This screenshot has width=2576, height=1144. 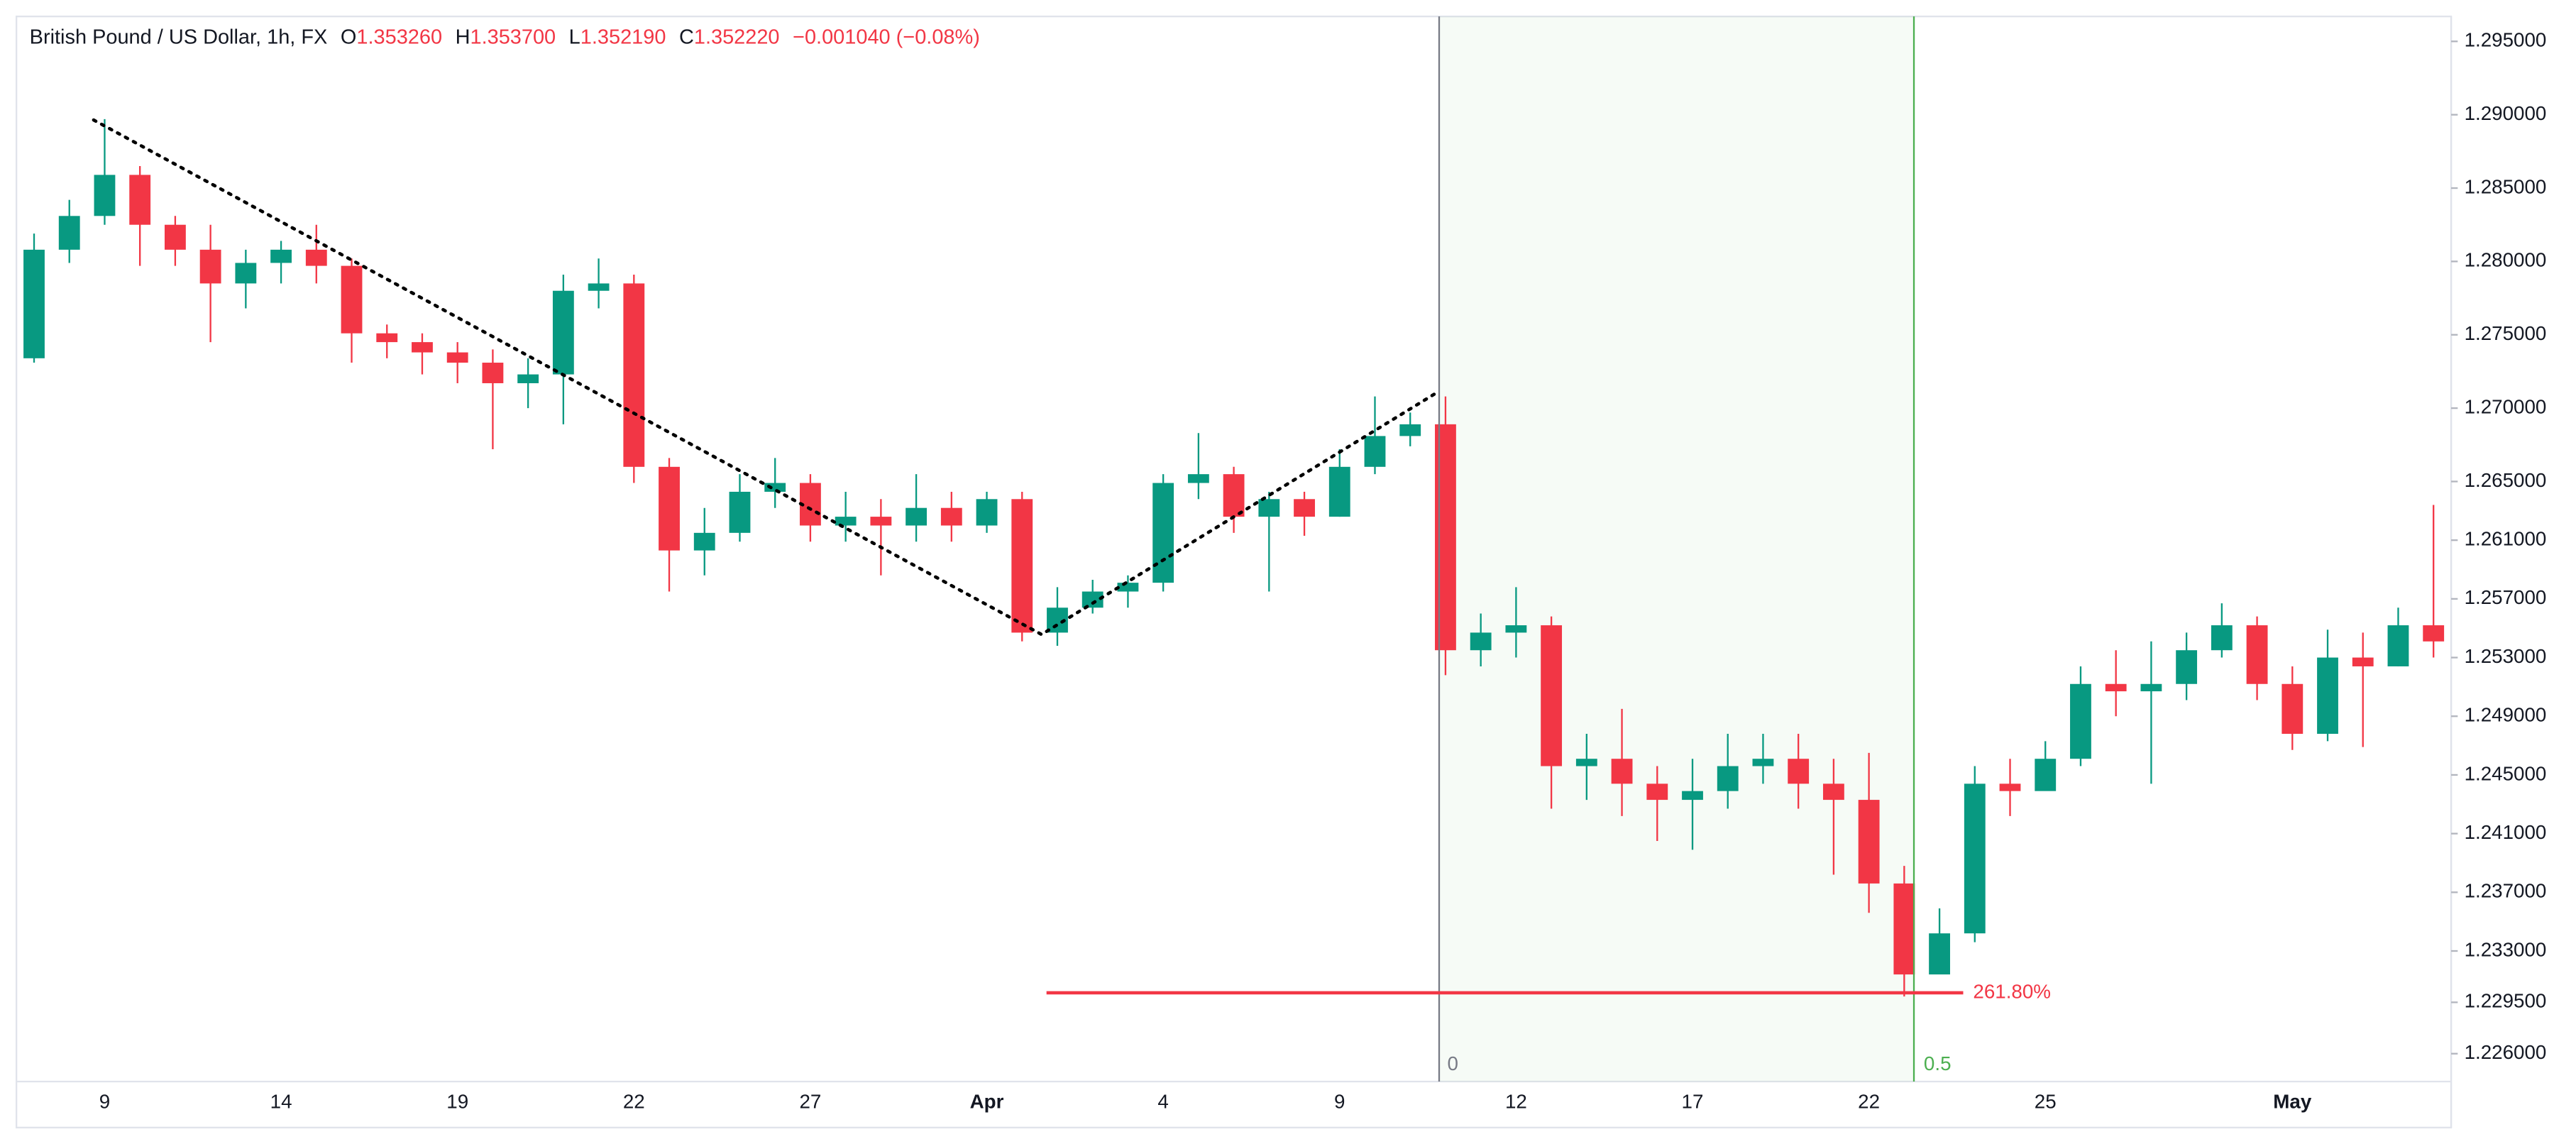 I want to click on x-tick-label: 17, so click(x=1693, y=1101).